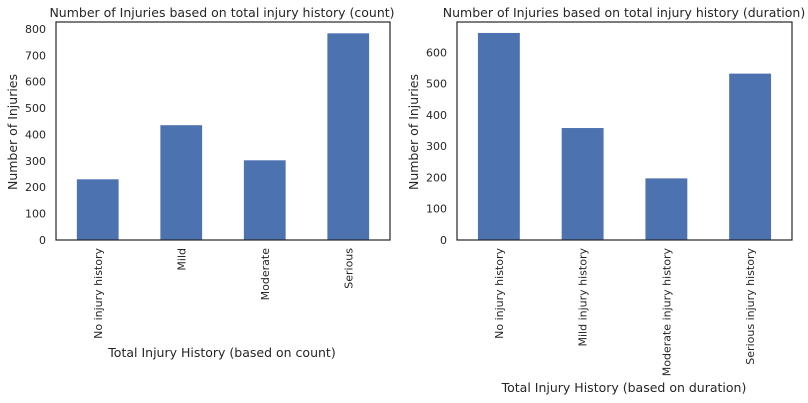  What do you see at coordinates (750, 156) in the screenshot?
I see `bar-serious-injury-history` at bounding box center [750, 156].